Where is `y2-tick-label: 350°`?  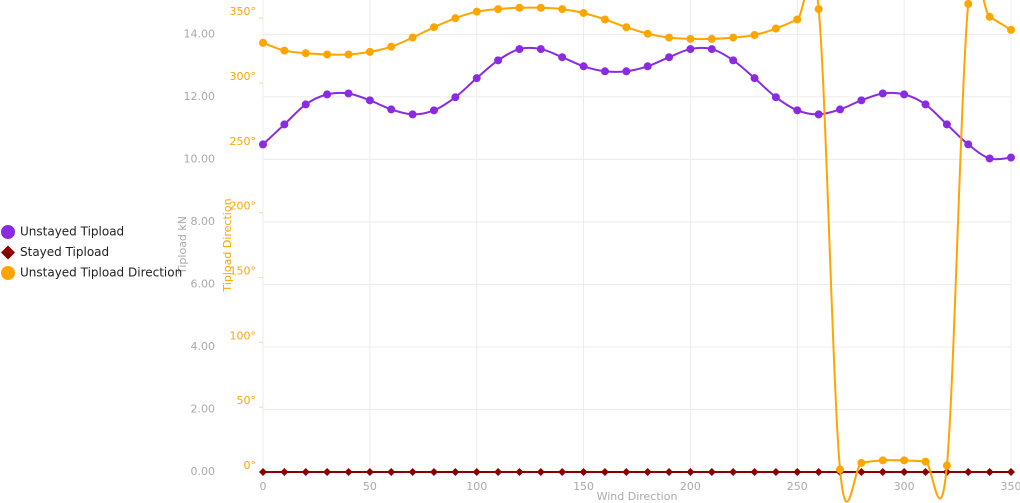
y2-tick-label: 350° is located at coordinates (243, 11).